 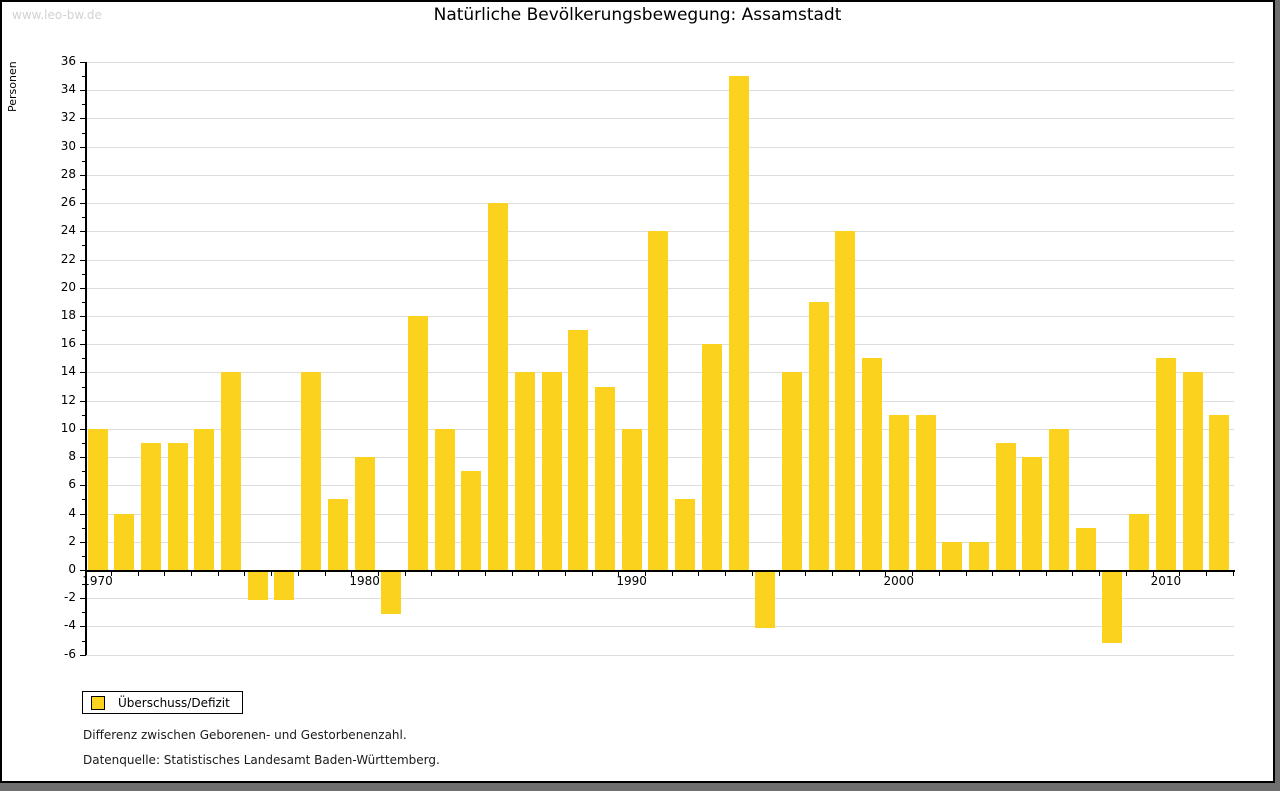 I want to click on y-axis-tick--5, so click(x=84, y=641).